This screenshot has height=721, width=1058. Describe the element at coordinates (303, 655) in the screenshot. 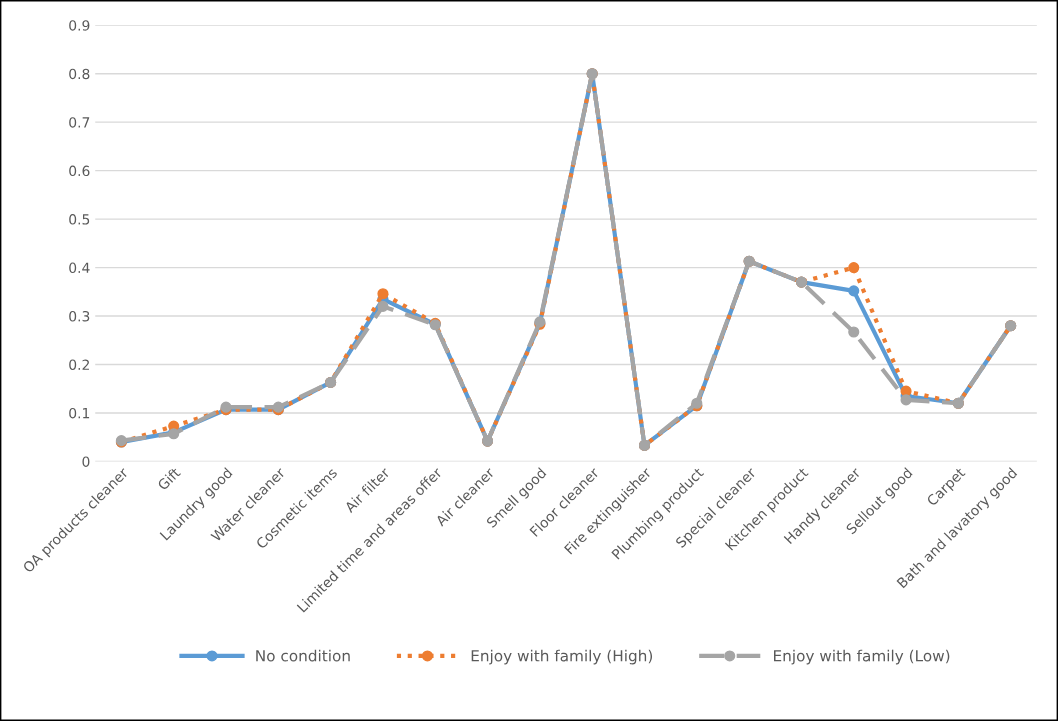

I see `legend-label: No condition` at that location.